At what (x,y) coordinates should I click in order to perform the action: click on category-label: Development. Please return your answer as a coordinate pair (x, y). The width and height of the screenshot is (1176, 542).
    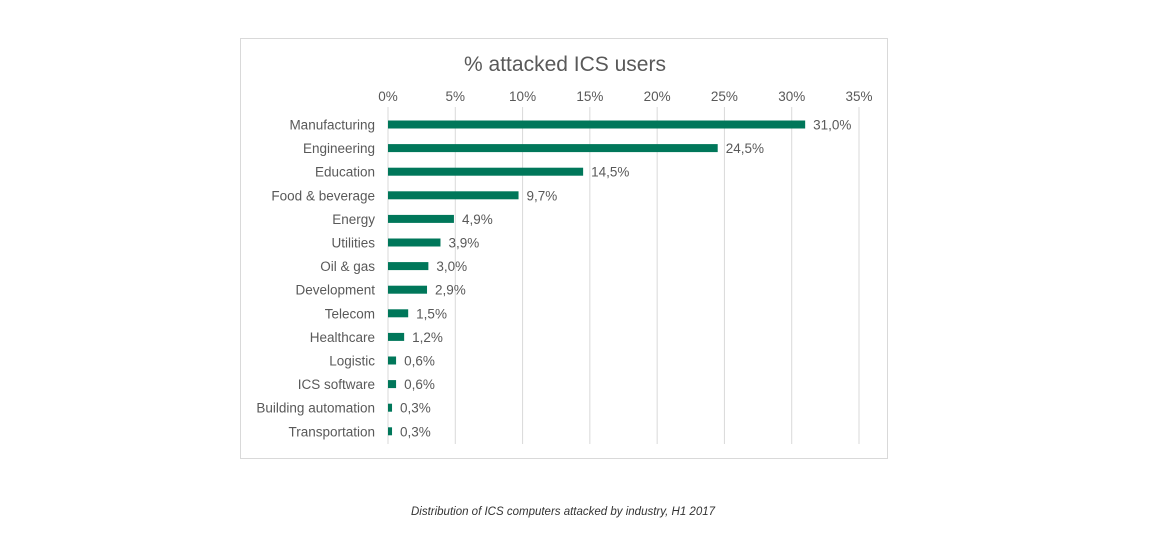
    Looking at the image, I should click on (335, 290).